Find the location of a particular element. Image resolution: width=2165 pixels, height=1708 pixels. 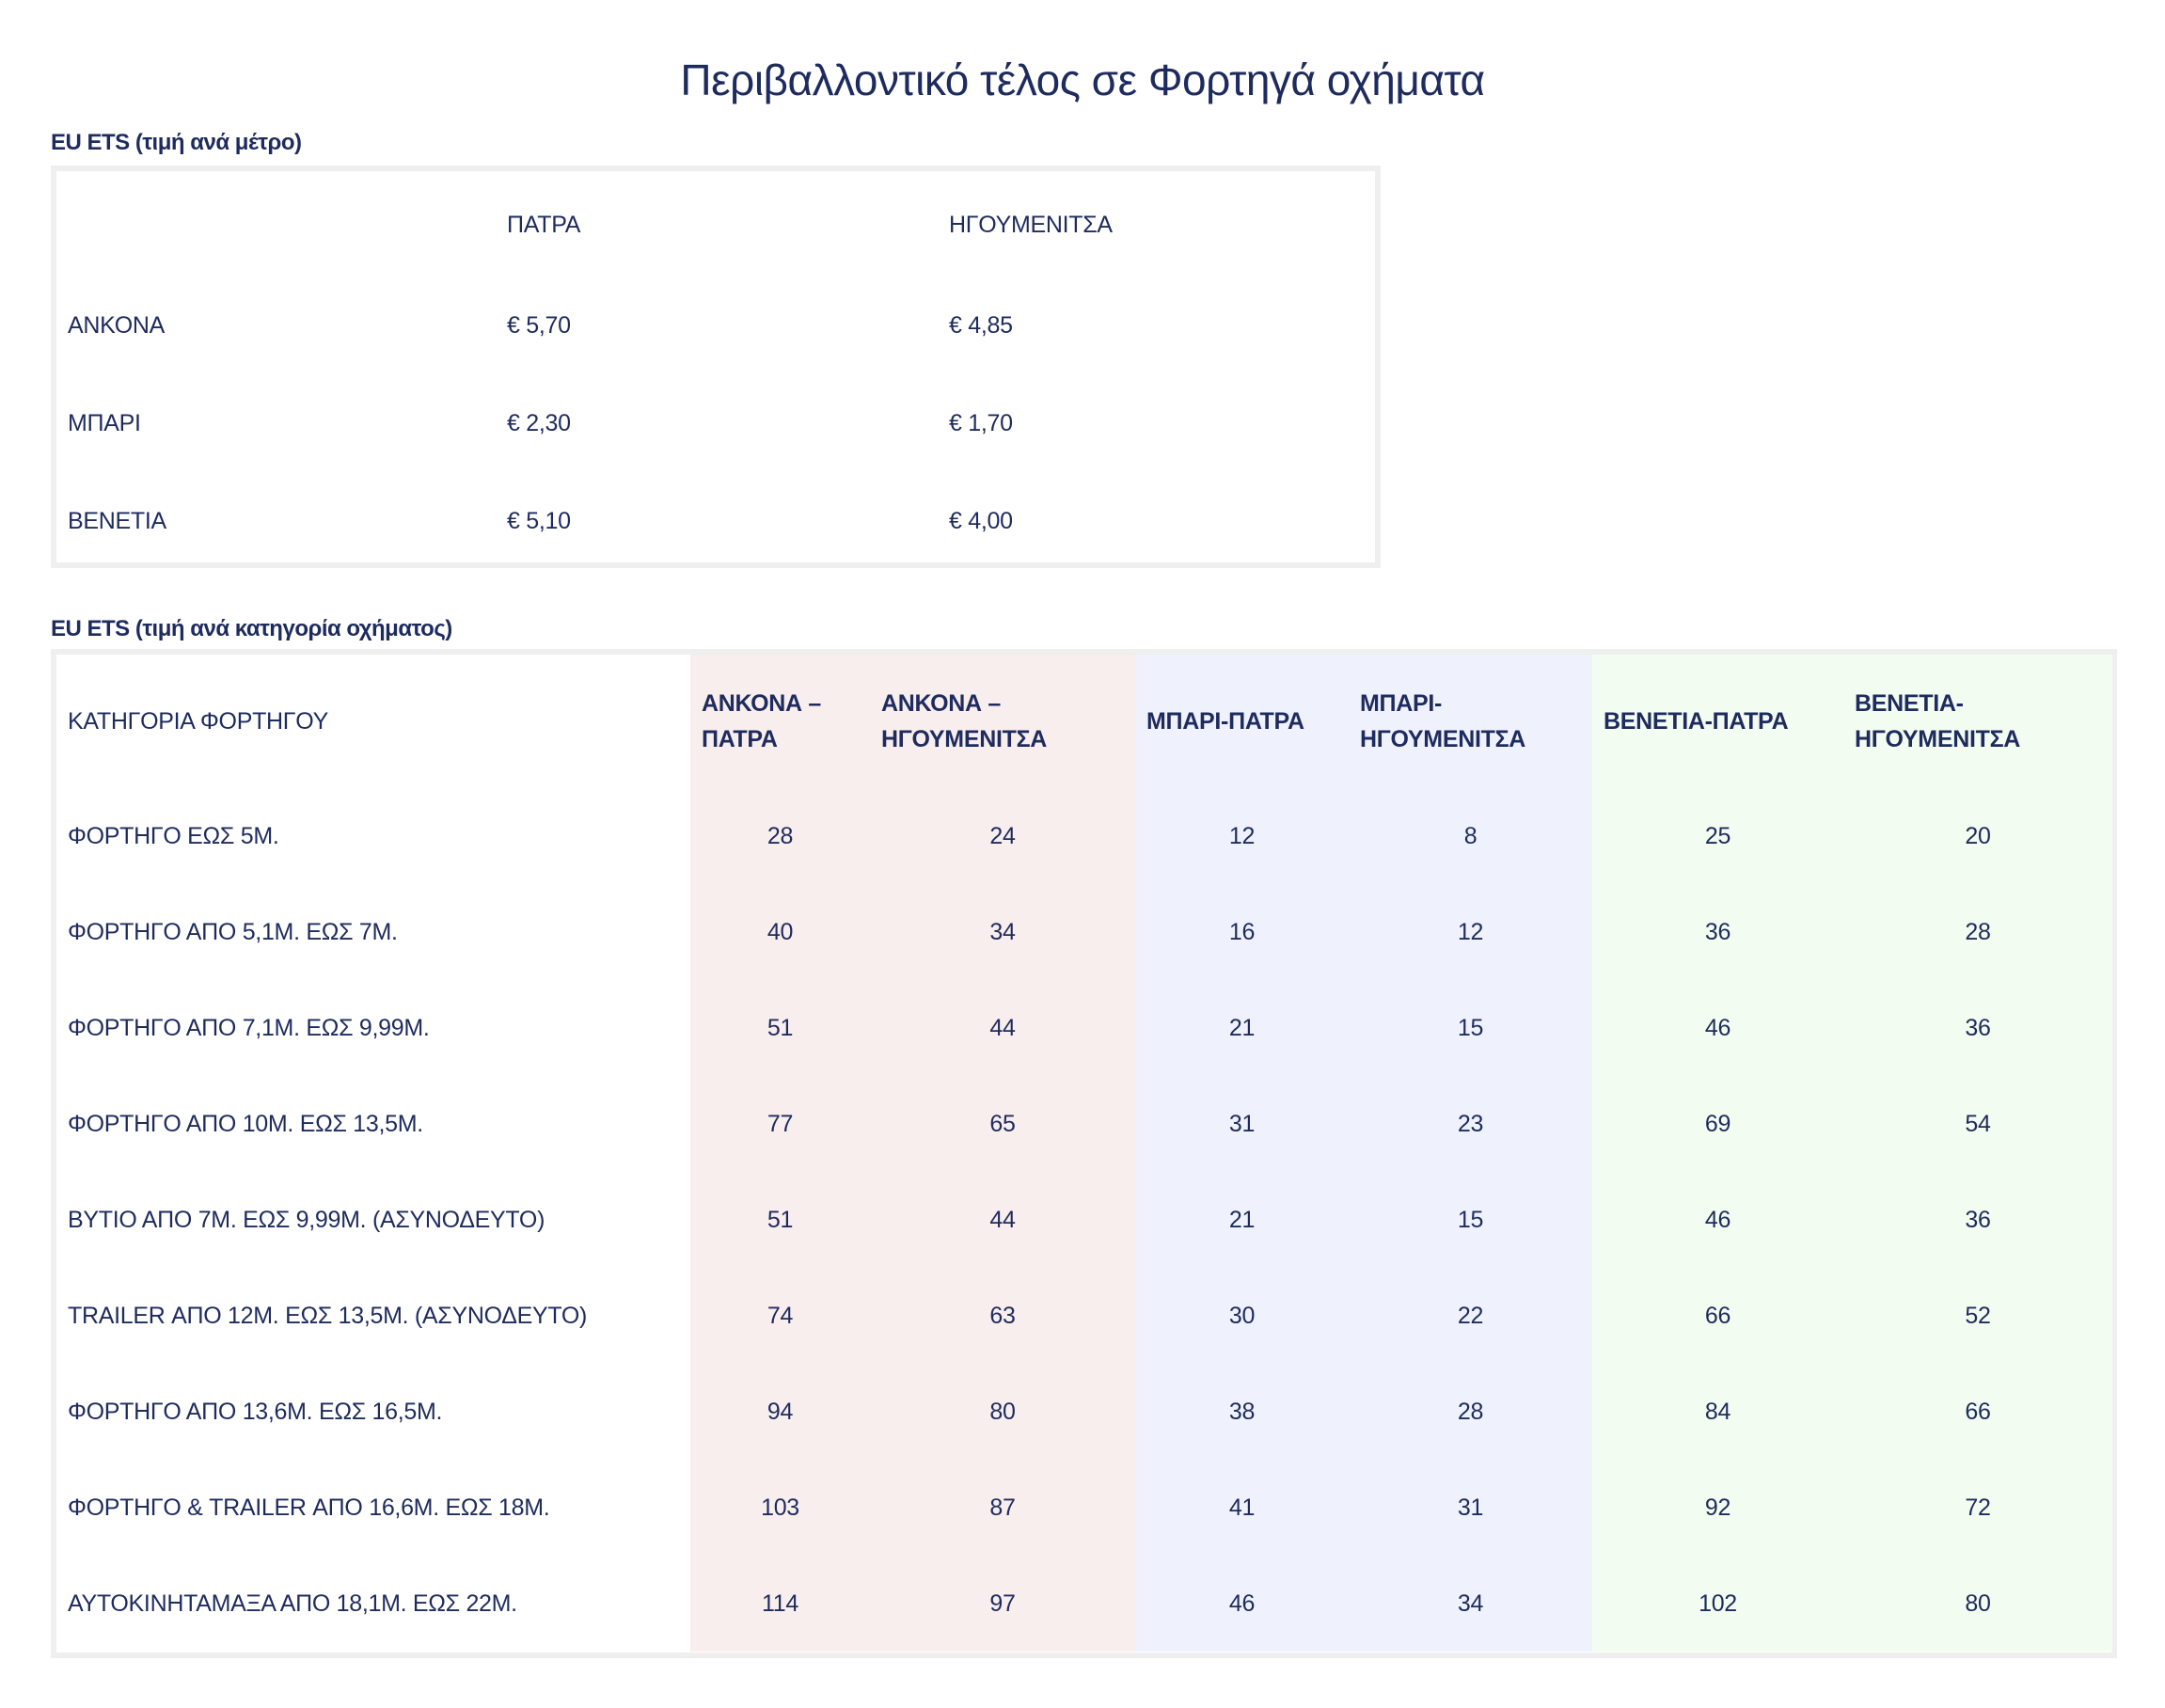

table-row: ΦΟΡΤΗΓΟ ΑΠΟ 10Μ. ΕΩΣ 13,5Μ. 77 65 31 23 69 54 is located at coordinates (1084, 1124).